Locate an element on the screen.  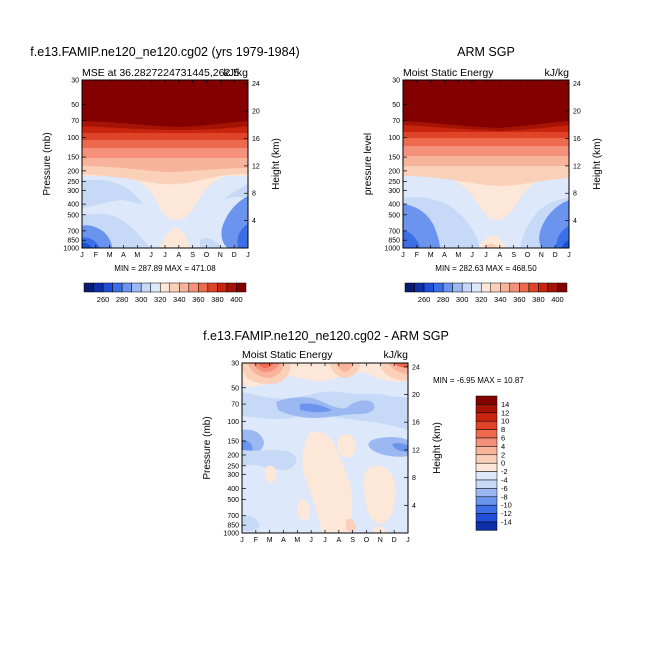
panel-obs-colorbar: 260 280 300 320 340 360 380 400 is located at coordinates (486, 293).